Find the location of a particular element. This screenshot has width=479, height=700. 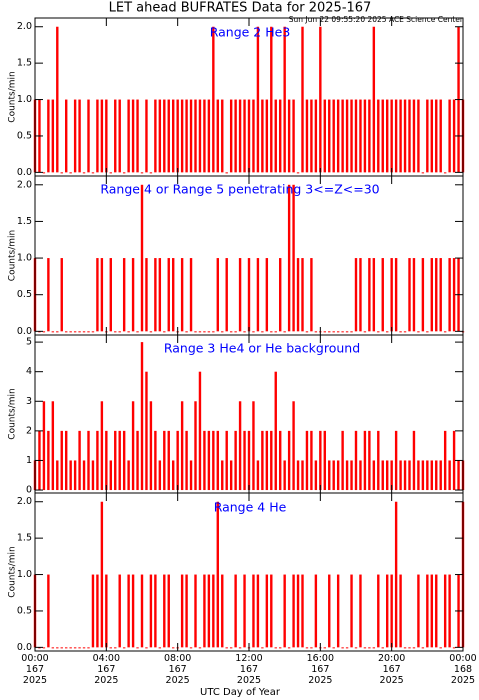

y-tick-label: 4 is located at coordinates (29, 371).